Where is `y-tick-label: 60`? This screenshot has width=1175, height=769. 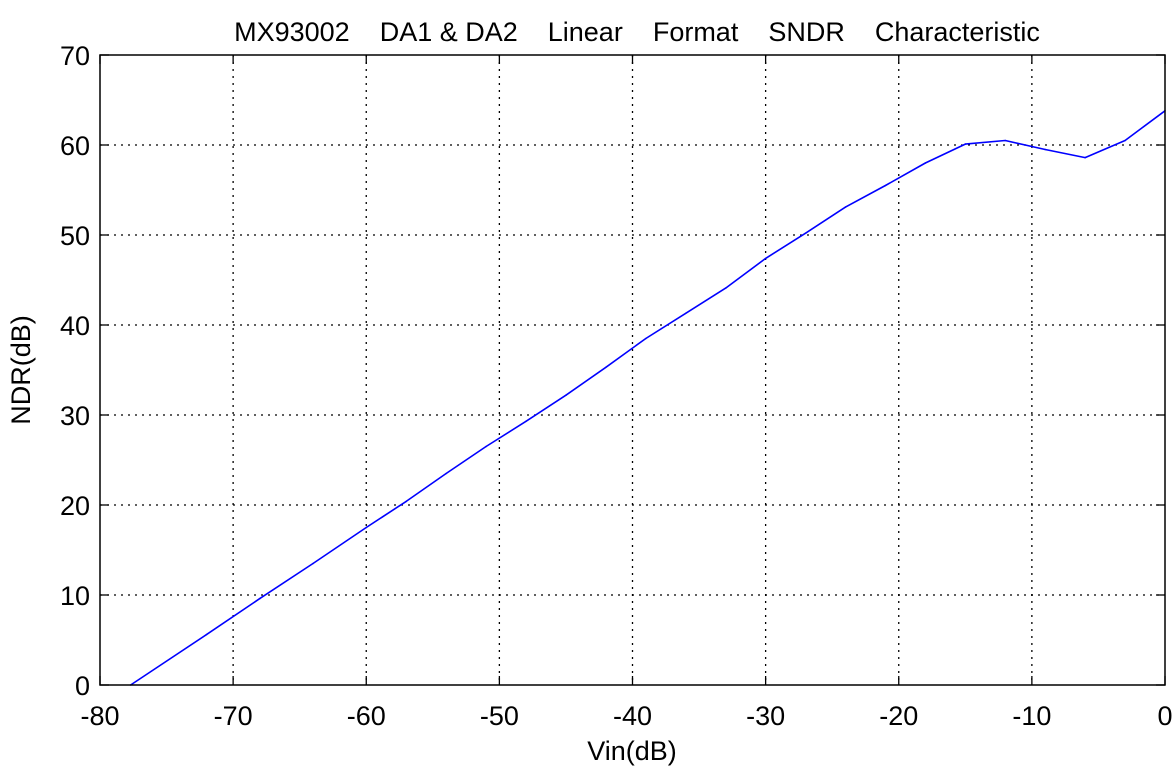 y-tick-label: 60 is located at coordinates (75, 146).